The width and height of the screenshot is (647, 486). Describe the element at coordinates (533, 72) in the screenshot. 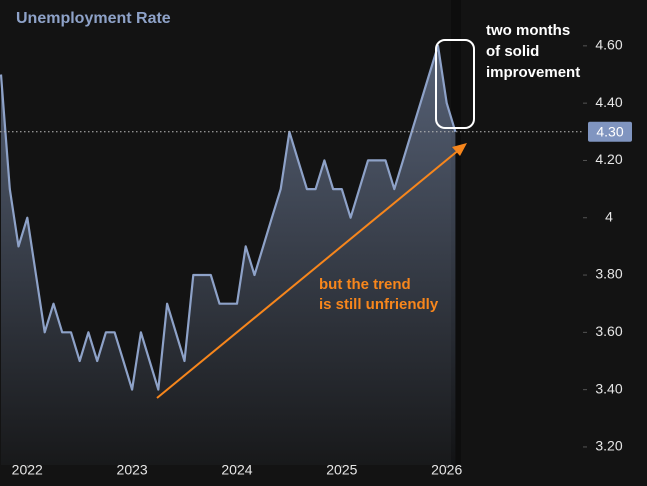

I see `annotation-text: improvement` at that location.